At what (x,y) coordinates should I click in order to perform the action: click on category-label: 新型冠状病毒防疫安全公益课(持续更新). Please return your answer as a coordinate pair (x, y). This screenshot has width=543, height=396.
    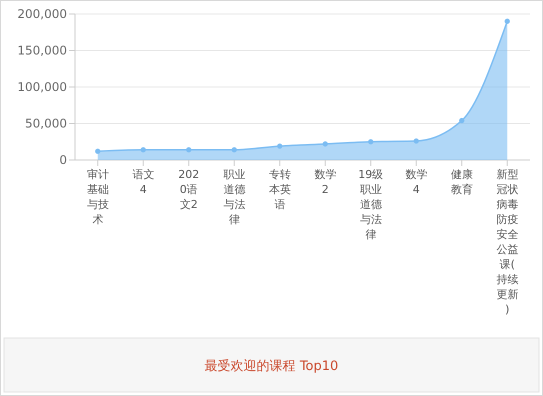
    Looking at the image, I should click on (507, 242).